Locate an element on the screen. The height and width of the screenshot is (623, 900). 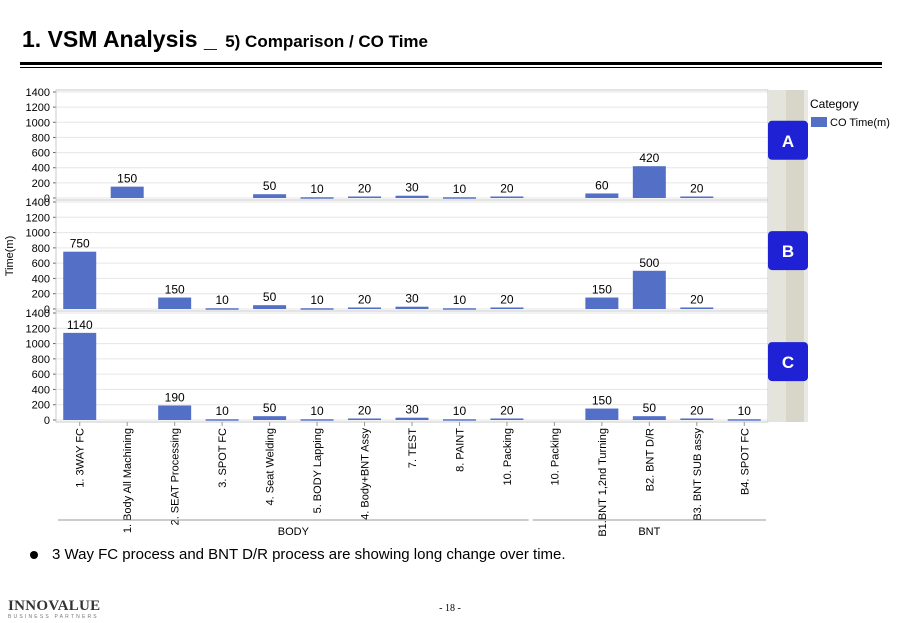
x-tick-label: 4. Body+BNT Assy is located at coordinates (366, 474).